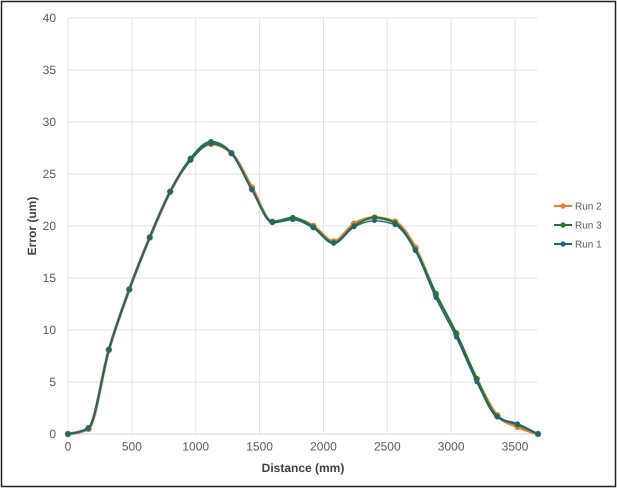 This screenshot has height=488, width=617. Describe the element at coordinates (588, 226) in the screenshot. I see `legend-label: Run 3` at that location.